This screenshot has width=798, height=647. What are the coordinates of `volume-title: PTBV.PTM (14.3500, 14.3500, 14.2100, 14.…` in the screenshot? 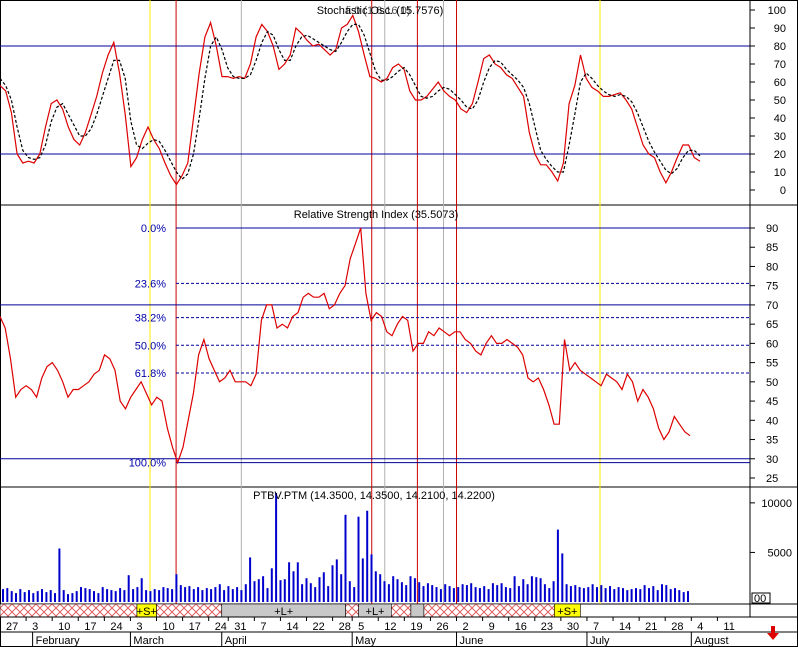 It's located at (374, 496).